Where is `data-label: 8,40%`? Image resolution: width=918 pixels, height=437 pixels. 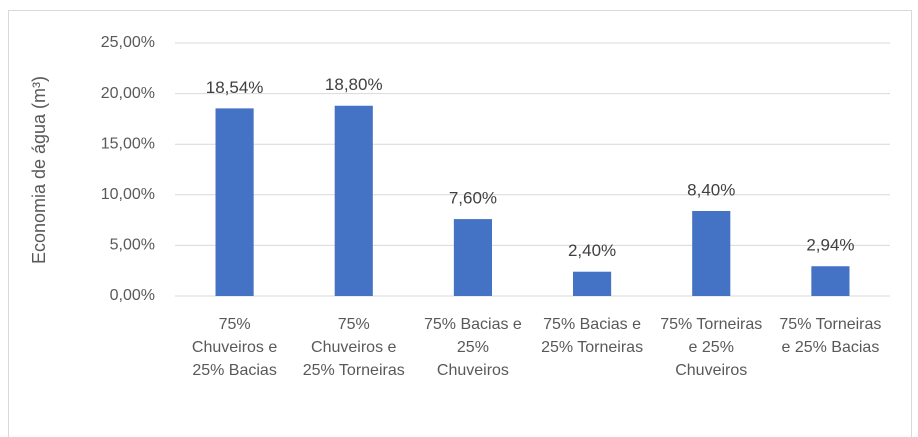 data-label: 8,40% is located at coordinates (711, 189).